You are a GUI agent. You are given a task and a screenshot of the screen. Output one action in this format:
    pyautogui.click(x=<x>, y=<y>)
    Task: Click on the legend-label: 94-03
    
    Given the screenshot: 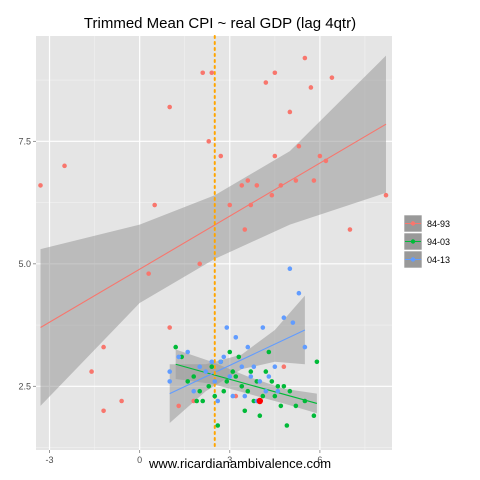 What is the action you would take?
    pyautogui.click(x=438, y=242)
    